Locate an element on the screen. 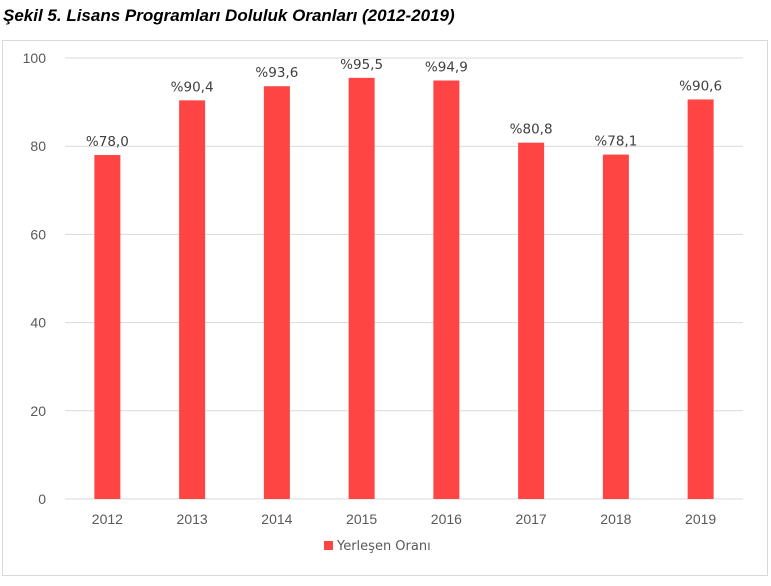  y-tick-label-20: 20 is located at coordinates (38, 411).